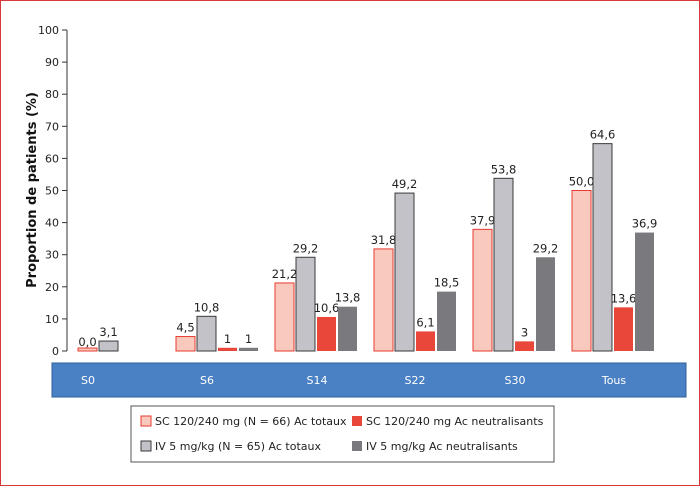  What do you see at coordinates (327, 308) in the screenshot?
I see `data-label: 10,6` at bounding box center [327, 308].